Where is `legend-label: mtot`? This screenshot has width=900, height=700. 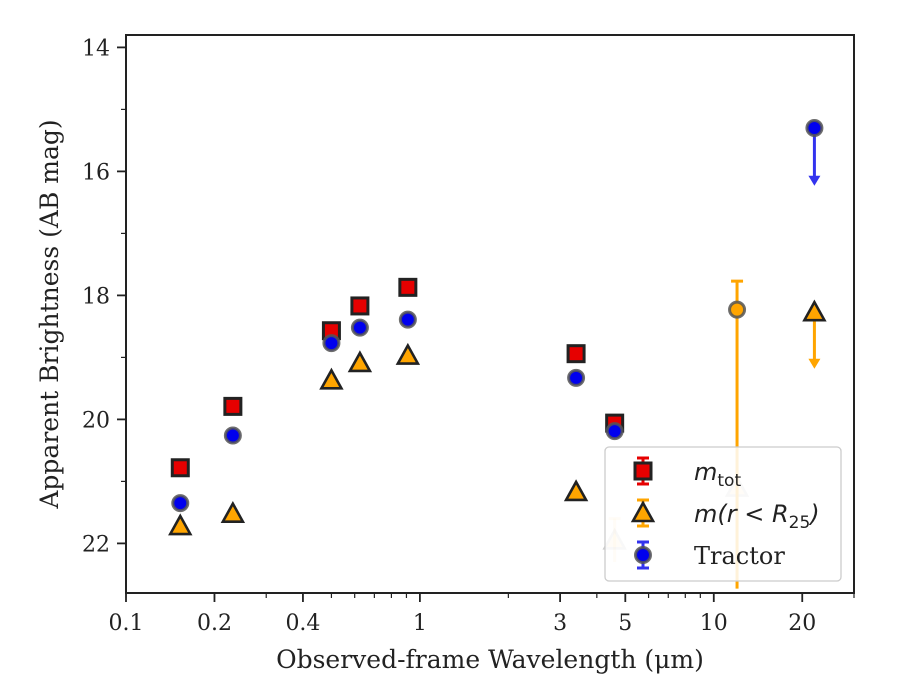 legend-label: mtot is located at coordinates (717, 474).